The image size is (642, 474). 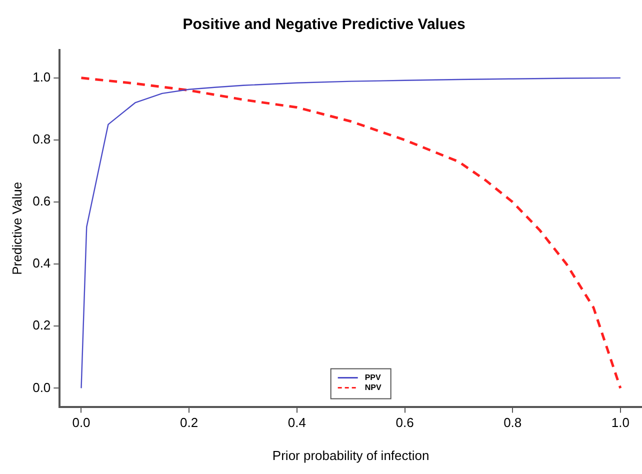 I want to click on x-tick-label: 1.0, so click(x=620, y=422).